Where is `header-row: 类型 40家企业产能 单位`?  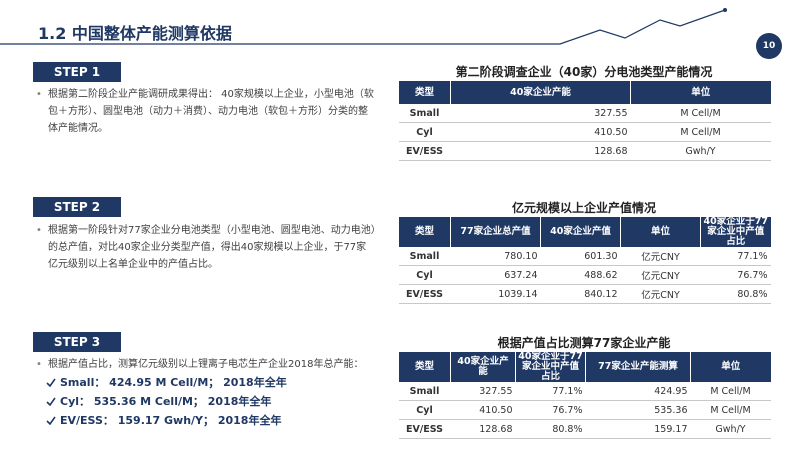 header-row: 类型 40家企业产能 单位 is located at coordinates (584, 92).